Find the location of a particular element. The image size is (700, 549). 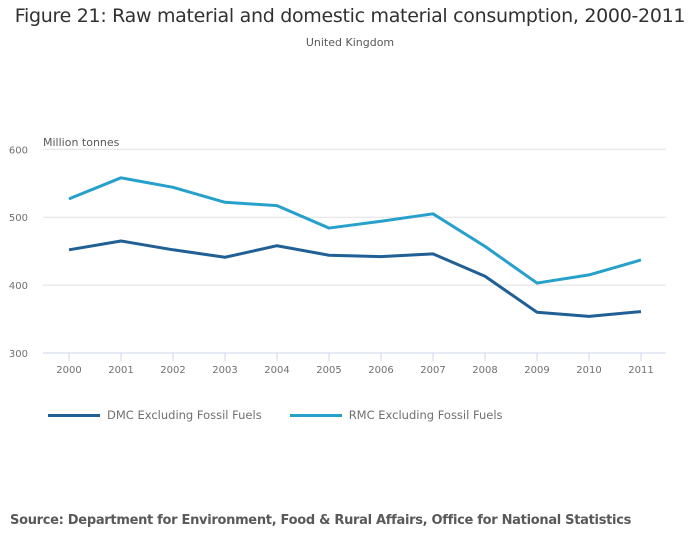

x-tick-label: 2006 is located at coordinates (380, 370).